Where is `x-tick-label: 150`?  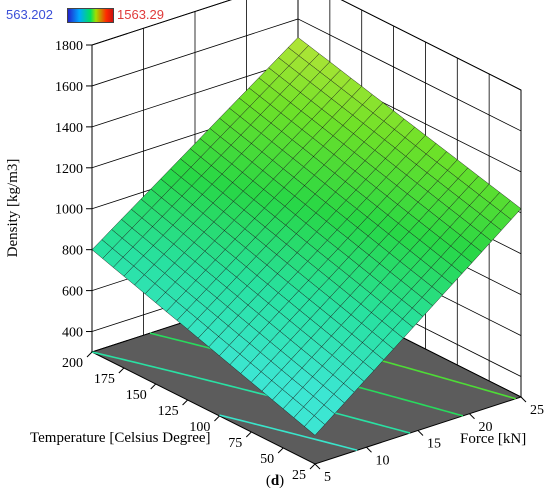 x-tick-label: 150 is located at coordinates (136, 395).